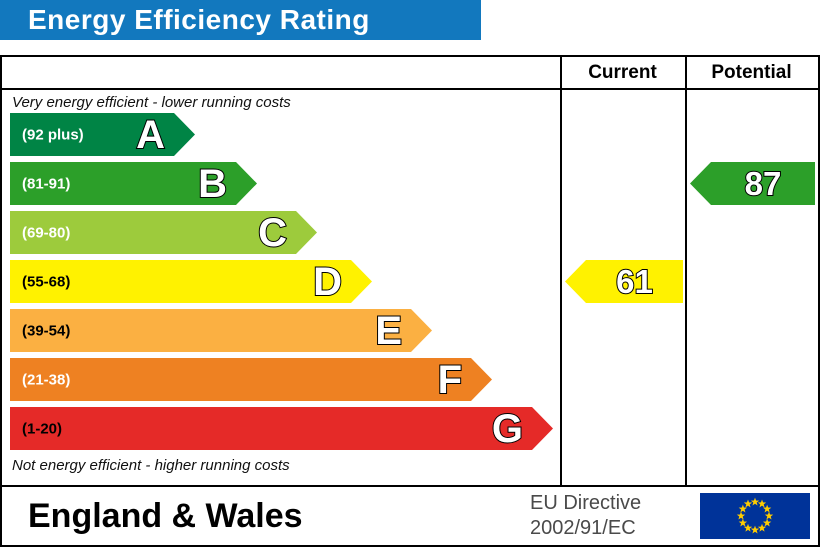  Describe the element at coordinates (583, 528) in the screenshot. I see `eu-directive-line2: 2002/91/EC` at that location.